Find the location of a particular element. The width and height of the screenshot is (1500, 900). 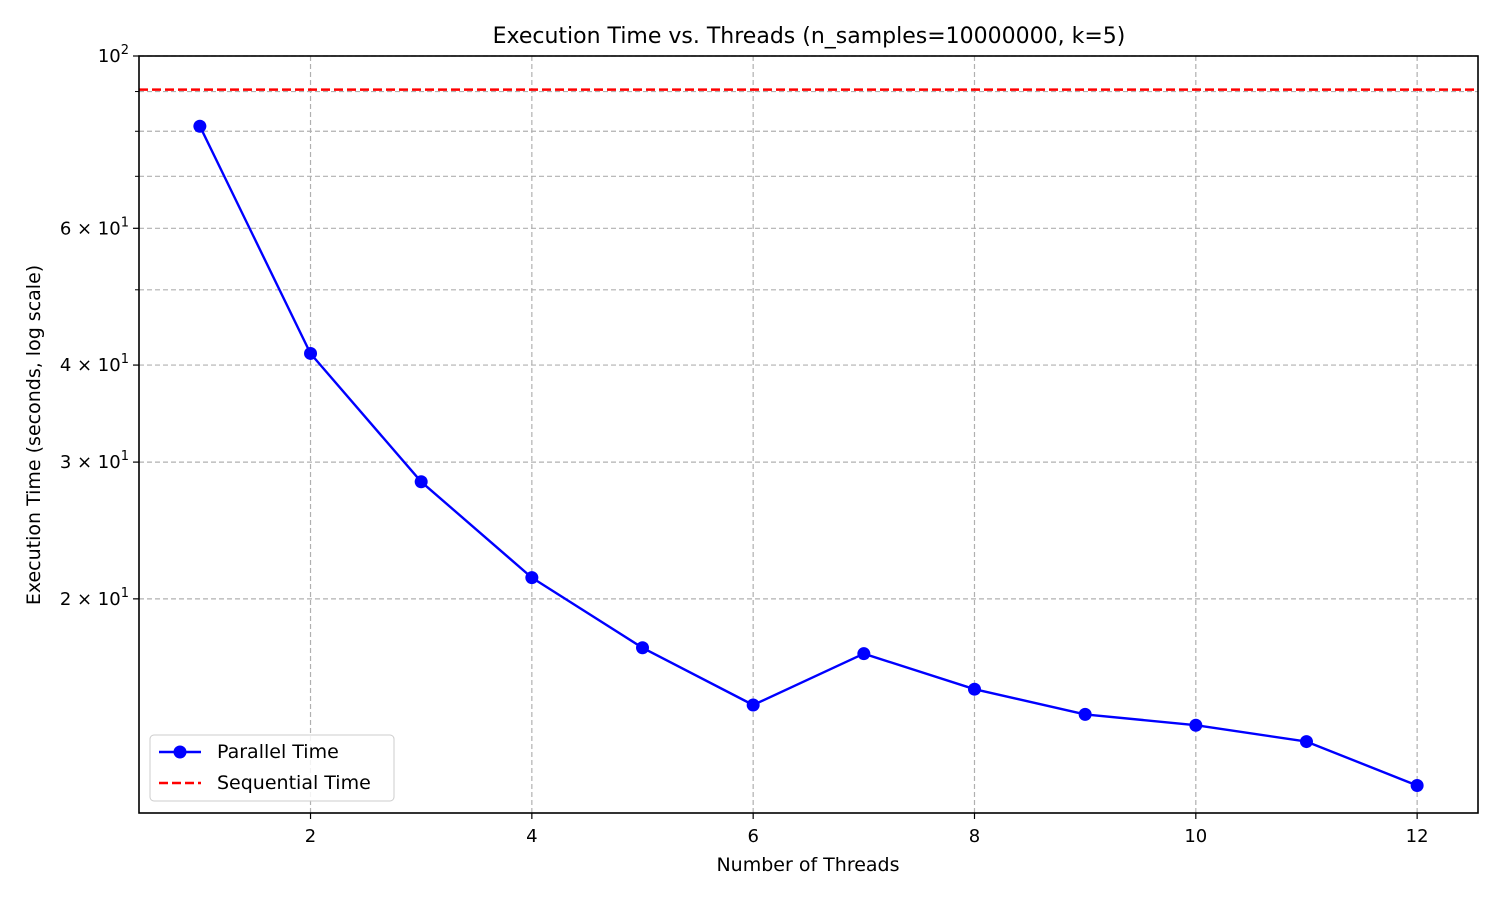

legend-label: Parallel Time is located at coordinates (278, 752).